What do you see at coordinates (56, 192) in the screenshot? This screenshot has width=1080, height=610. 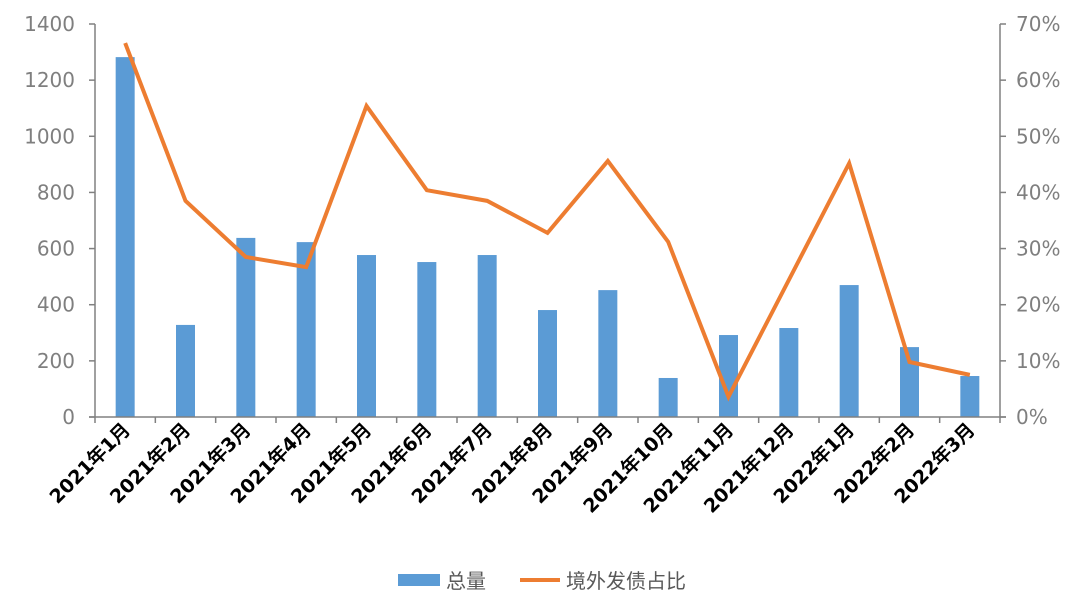 I see `left-tick-label: 800` at bounding box center [56, 192].